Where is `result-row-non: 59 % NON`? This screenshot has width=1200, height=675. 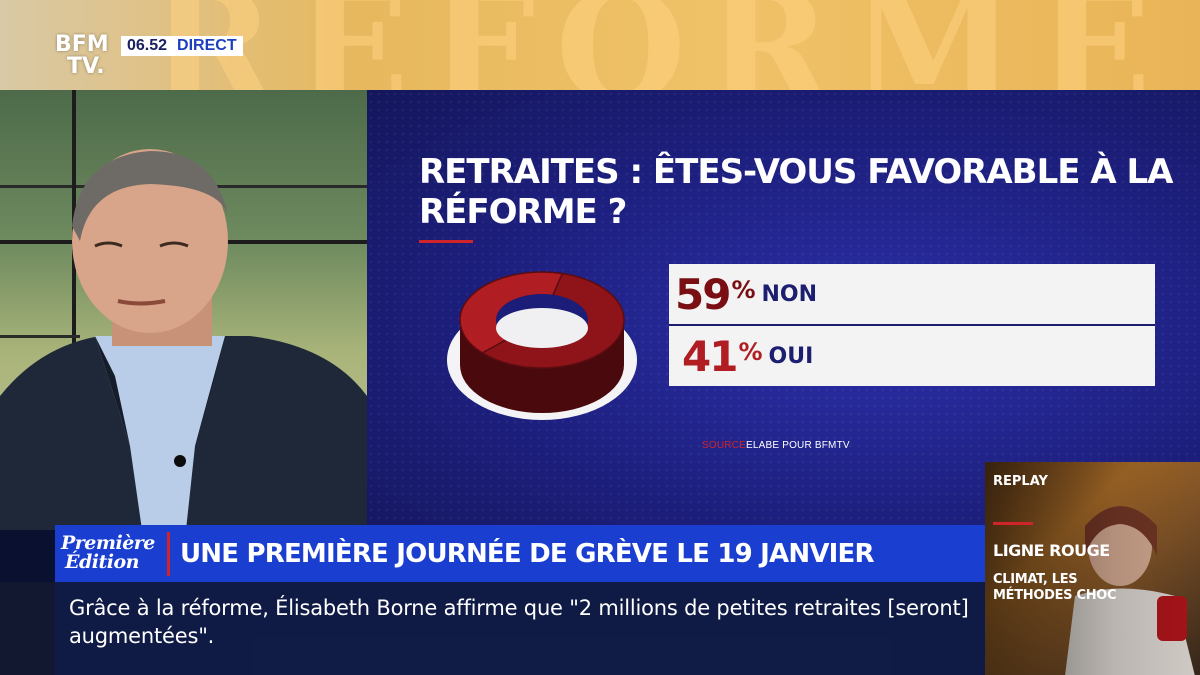 result-row-non: 59 % NON is located at coordinates (912, 294).